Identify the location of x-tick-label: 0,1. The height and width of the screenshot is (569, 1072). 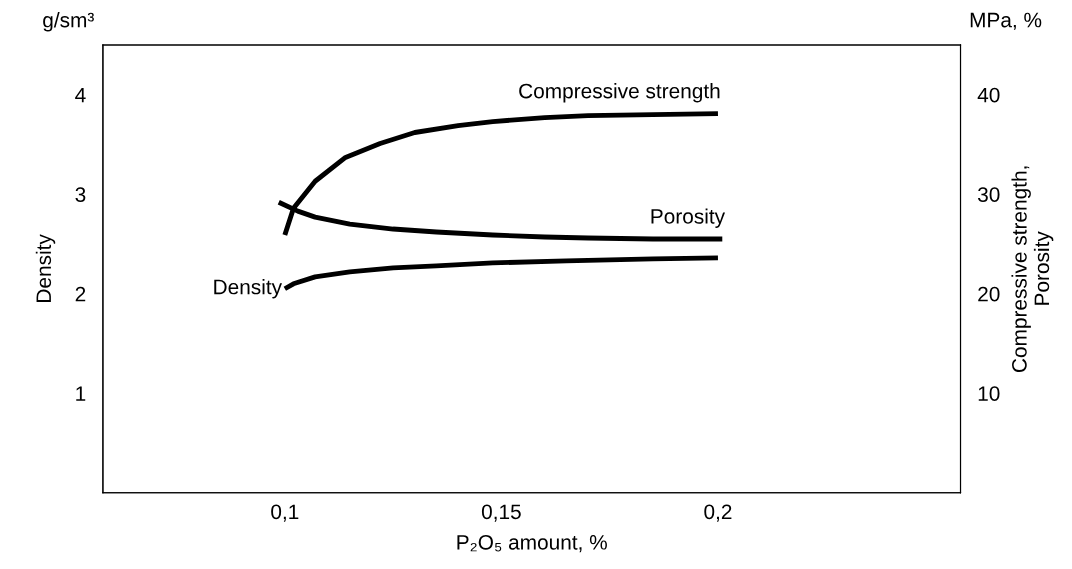
(285, 513).